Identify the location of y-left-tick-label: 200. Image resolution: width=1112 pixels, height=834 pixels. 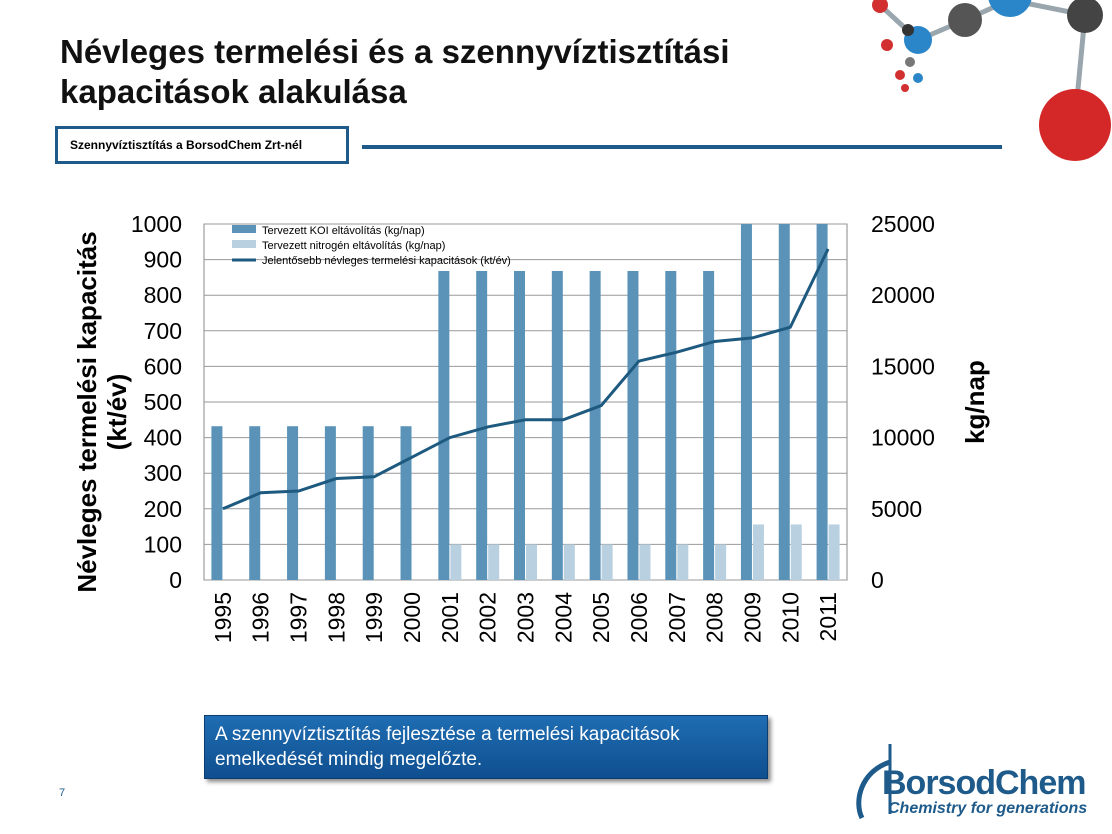
(163, 509).